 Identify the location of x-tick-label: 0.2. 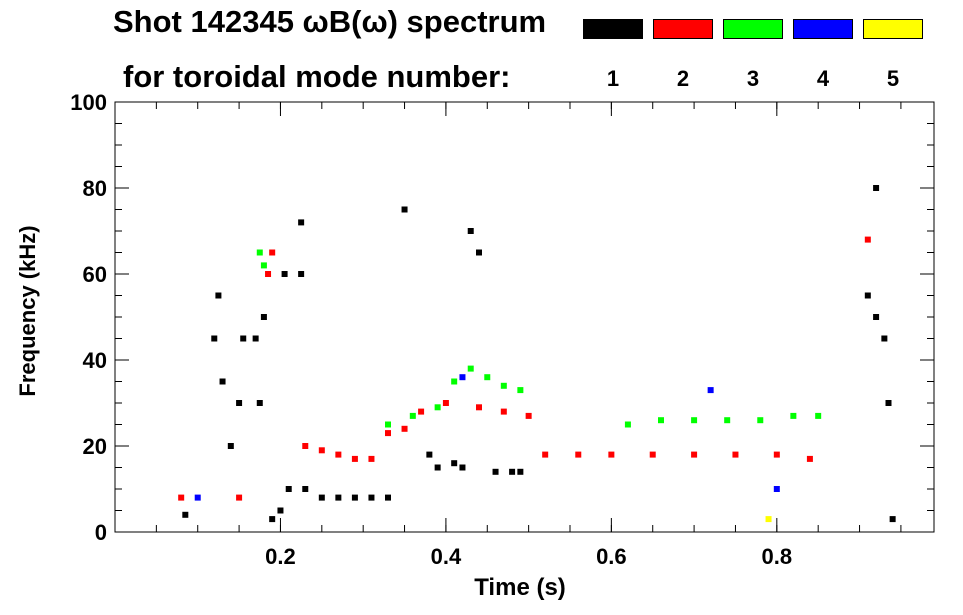
(280, 556).